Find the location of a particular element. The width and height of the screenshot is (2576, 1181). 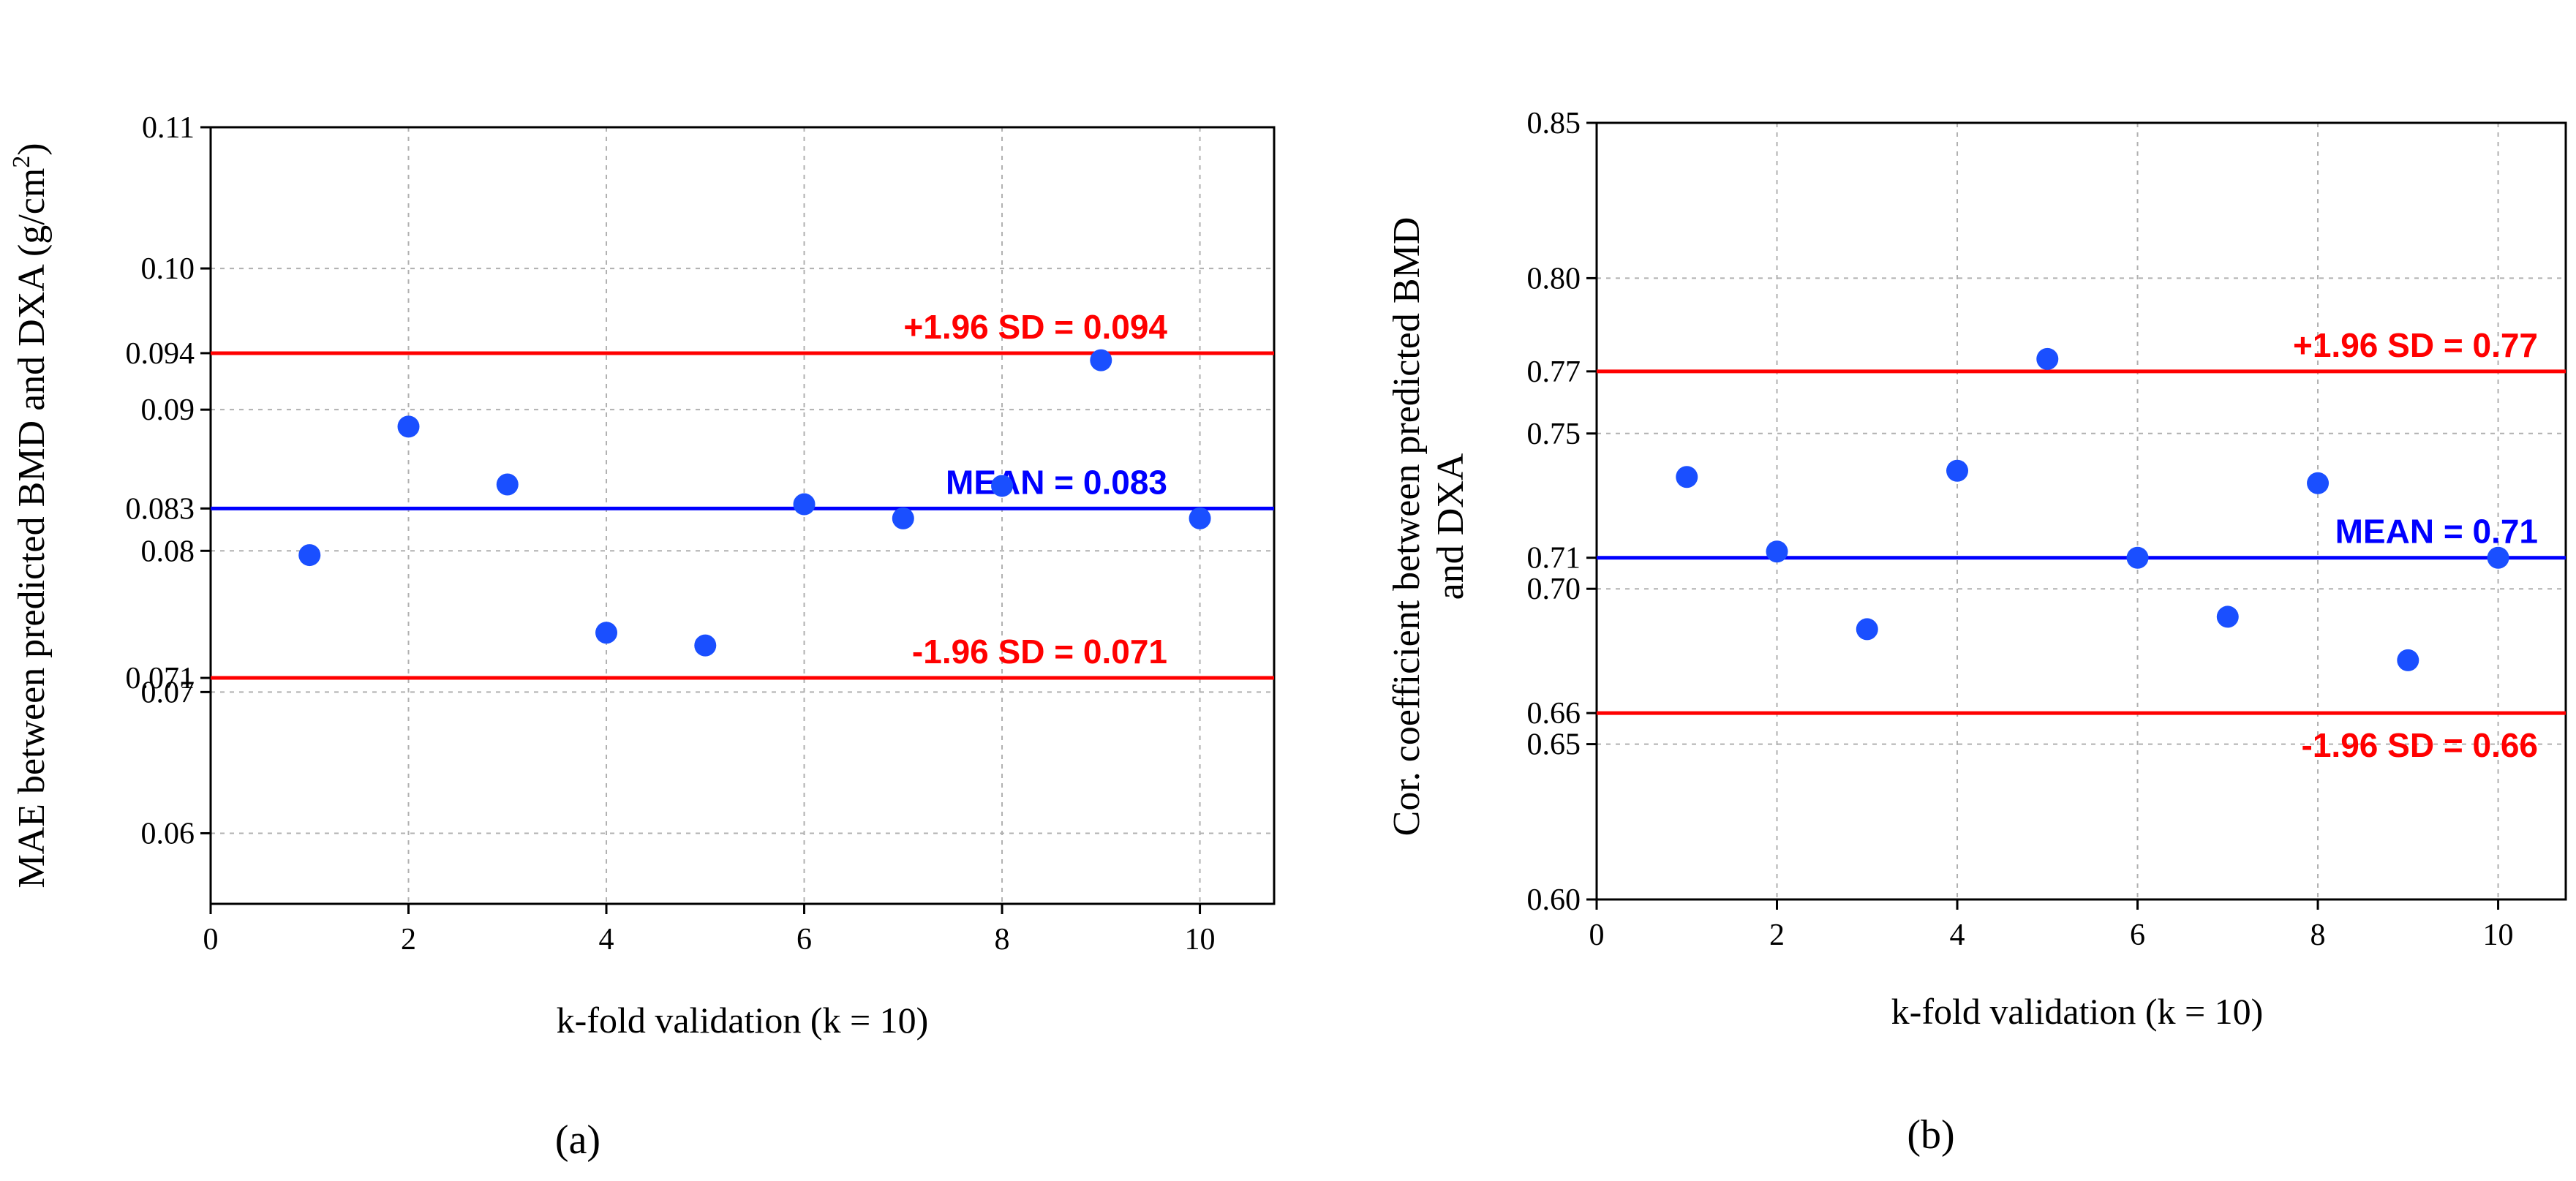

y-tick-label: 0.09 is located at coordinates (168, 410).